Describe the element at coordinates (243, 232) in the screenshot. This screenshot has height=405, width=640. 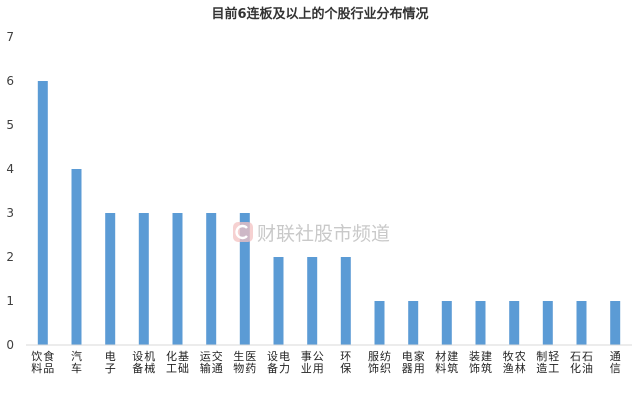
I see `cls-logo-icon` at that location.